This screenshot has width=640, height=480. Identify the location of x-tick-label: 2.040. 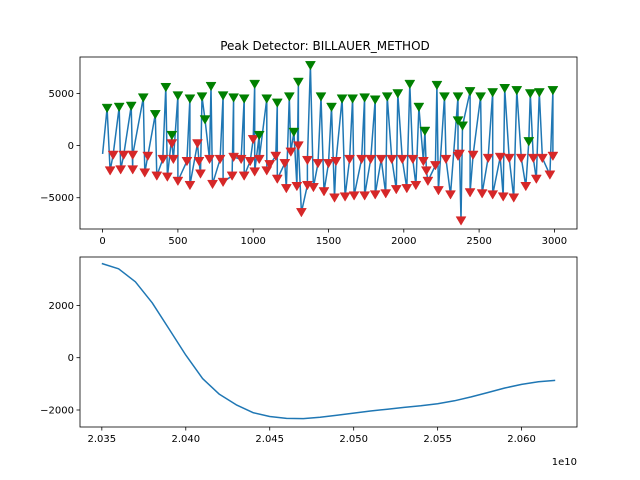
(185, 439).